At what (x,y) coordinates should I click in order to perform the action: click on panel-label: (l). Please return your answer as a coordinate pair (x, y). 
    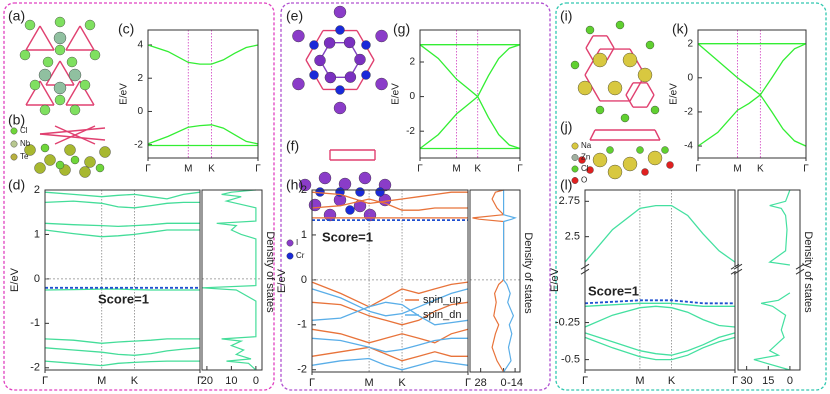
    Looking at the image, I should click on (566, 185).